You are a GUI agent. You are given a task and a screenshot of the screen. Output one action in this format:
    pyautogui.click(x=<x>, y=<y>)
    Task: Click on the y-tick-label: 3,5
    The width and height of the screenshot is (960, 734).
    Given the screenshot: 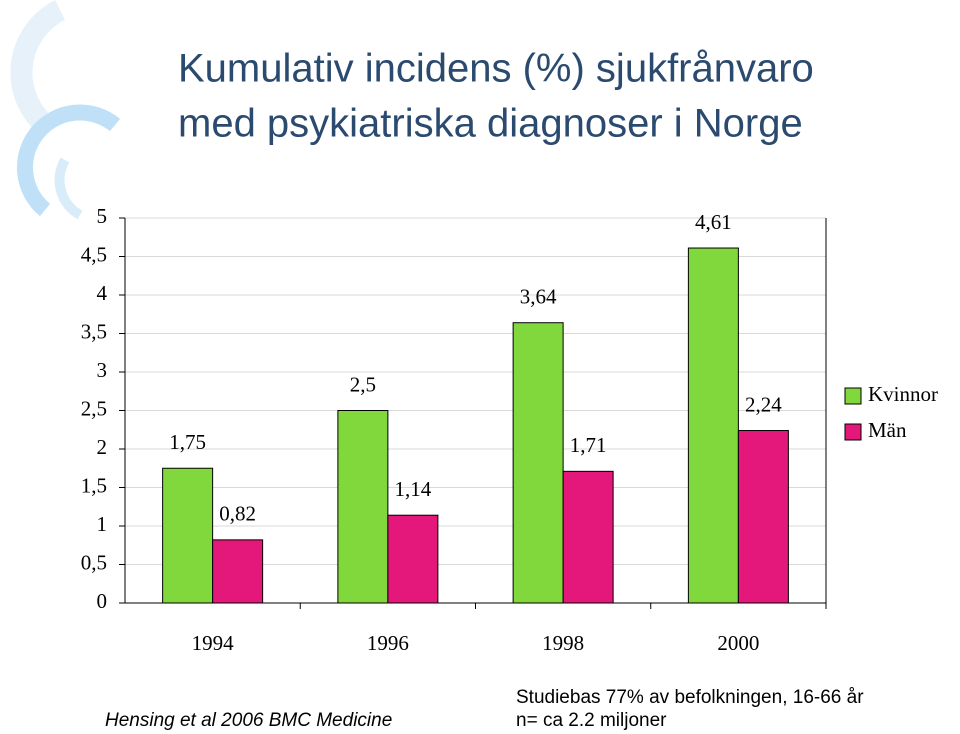 What is the action you would take?
    pyautogui.click(x=94, y=331)
    